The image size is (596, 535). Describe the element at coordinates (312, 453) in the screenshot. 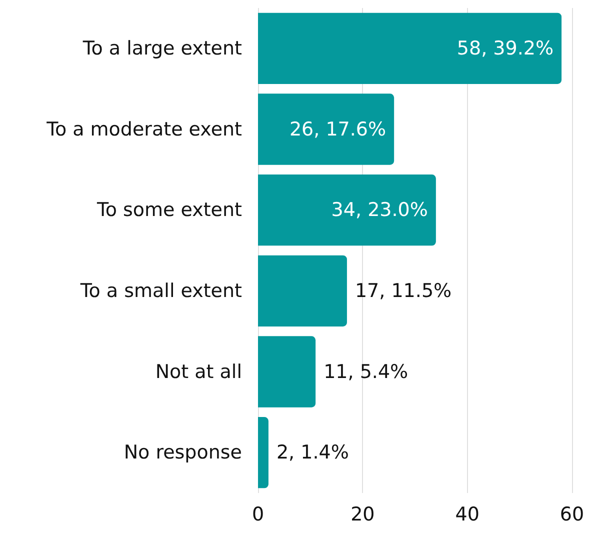

I see `data-label: 2, 1.4%` at that location.